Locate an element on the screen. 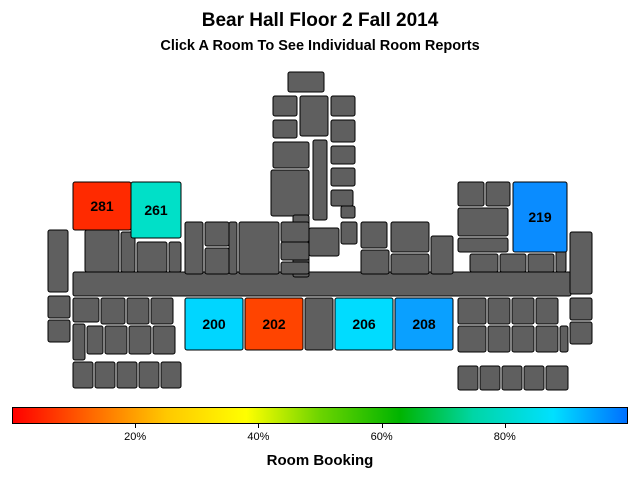 The height and width of the screenshot is (480, 640). room-206-shape is located at coordinates (364, 324).